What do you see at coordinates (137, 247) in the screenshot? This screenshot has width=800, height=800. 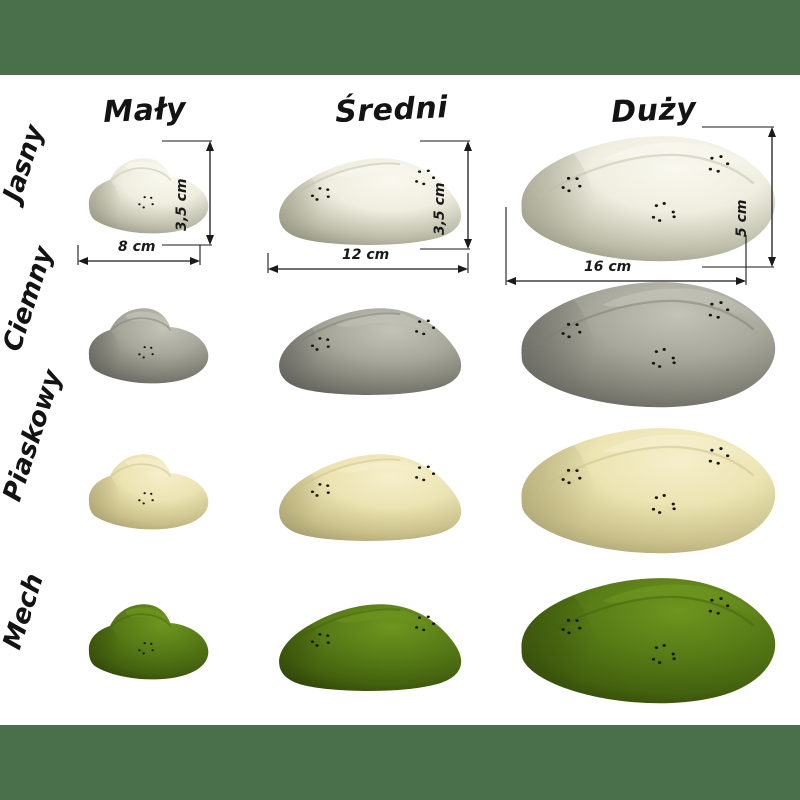 I see `dimension-width-small-label: 8 cm` at bounding box center [137, 247].